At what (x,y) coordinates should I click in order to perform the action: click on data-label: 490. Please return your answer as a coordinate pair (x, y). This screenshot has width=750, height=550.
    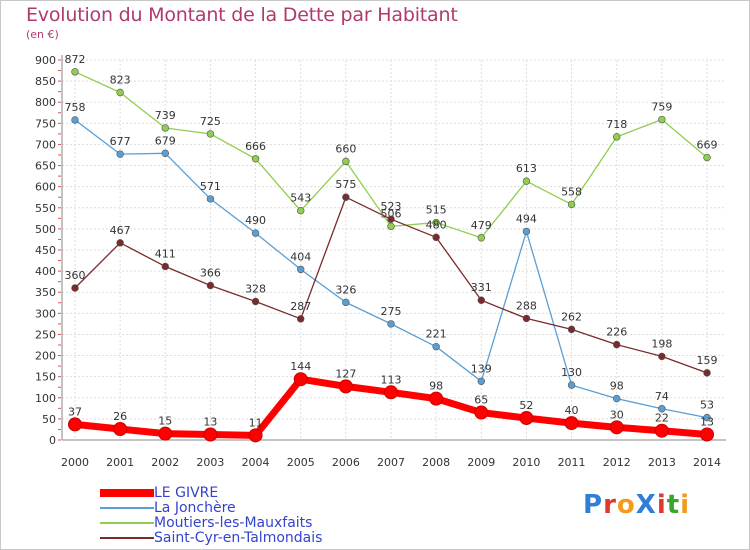
    Looking at the image, I should click on (255, 220).